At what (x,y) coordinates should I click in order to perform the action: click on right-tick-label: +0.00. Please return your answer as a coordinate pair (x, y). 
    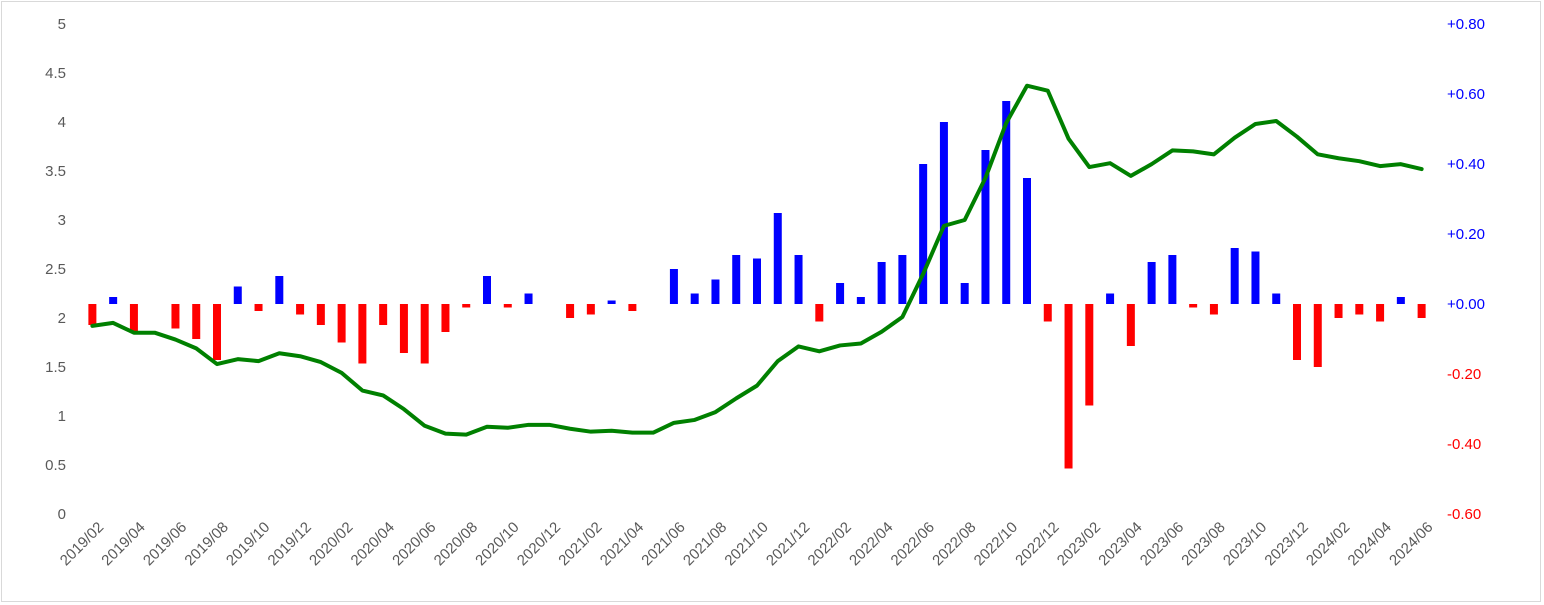
    Looking at the image, I should click on (1466, 304).